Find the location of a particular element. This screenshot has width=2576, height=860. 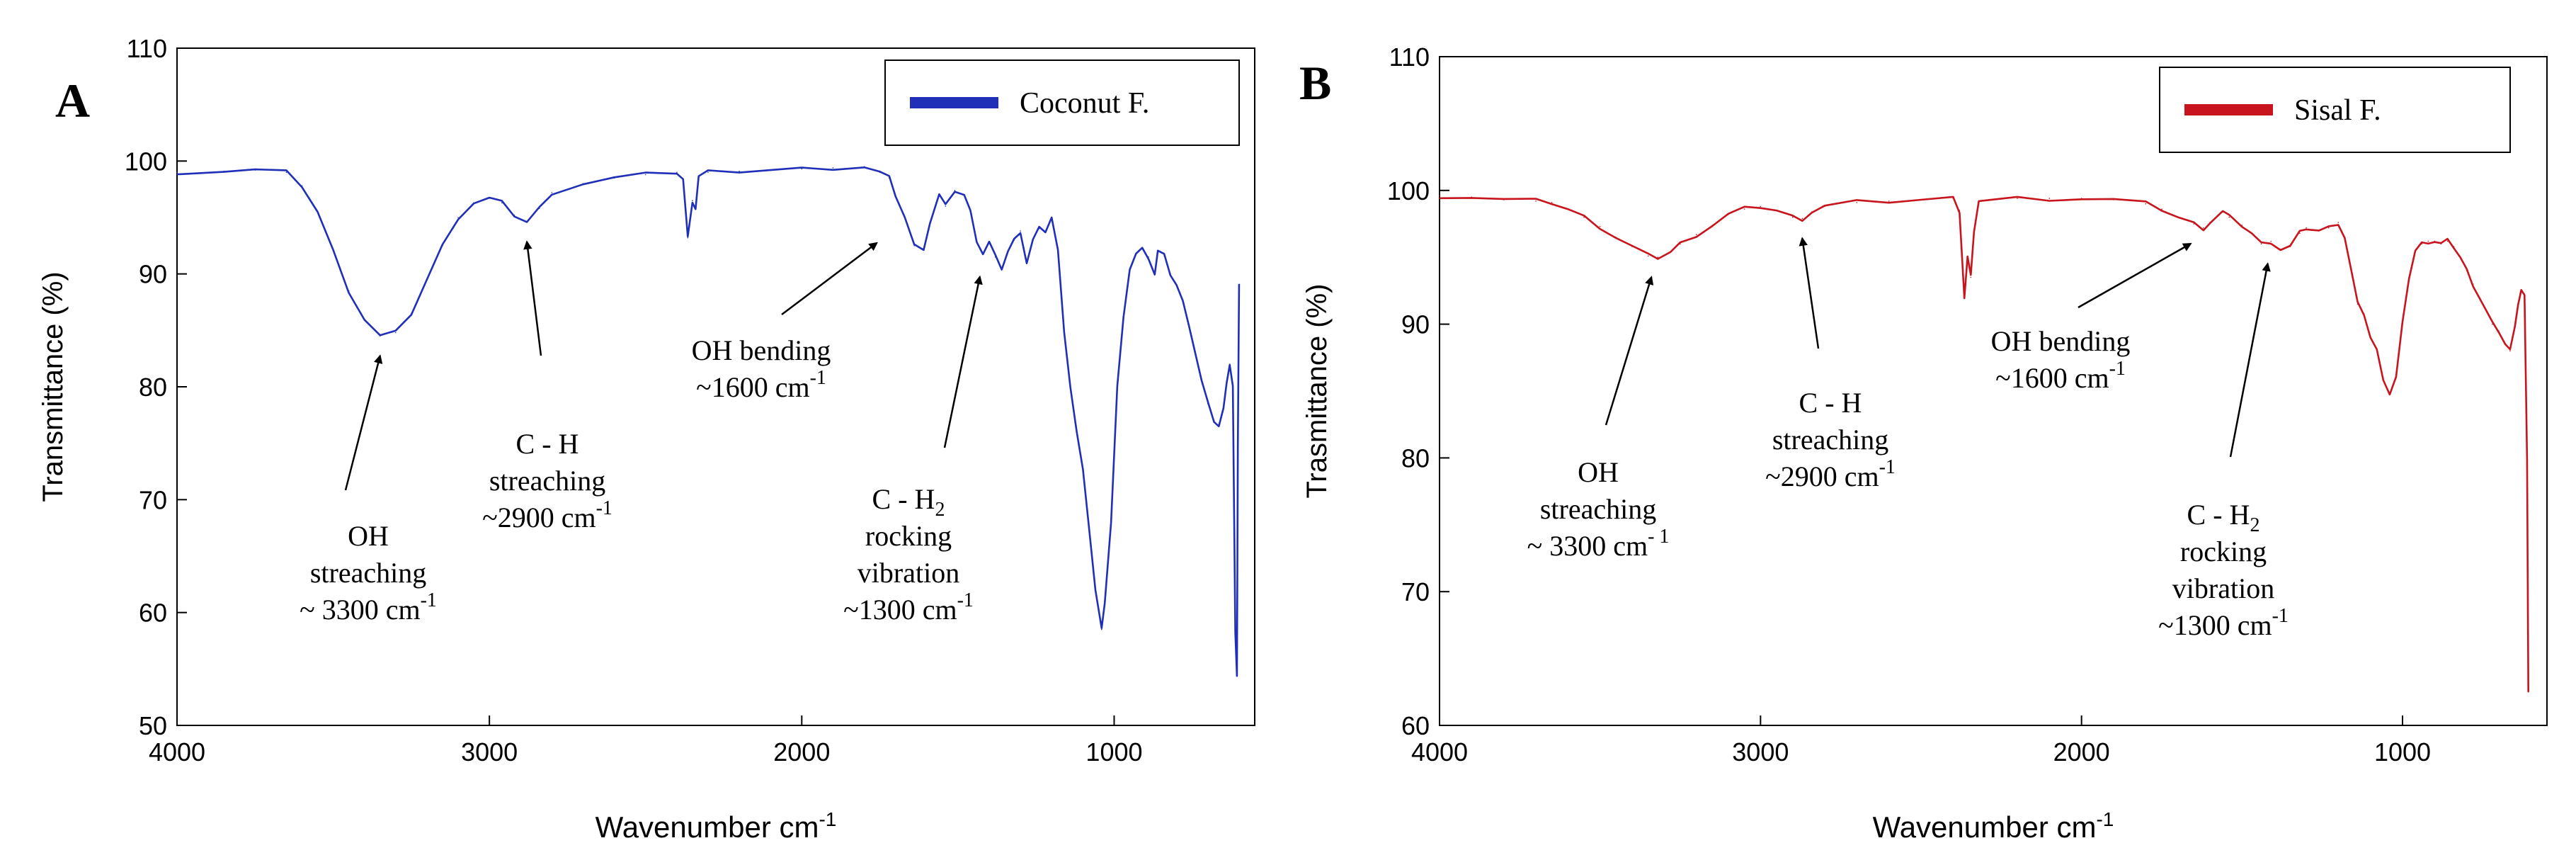

legend-label: Sisal F. is located at coordinates (2337, 110).